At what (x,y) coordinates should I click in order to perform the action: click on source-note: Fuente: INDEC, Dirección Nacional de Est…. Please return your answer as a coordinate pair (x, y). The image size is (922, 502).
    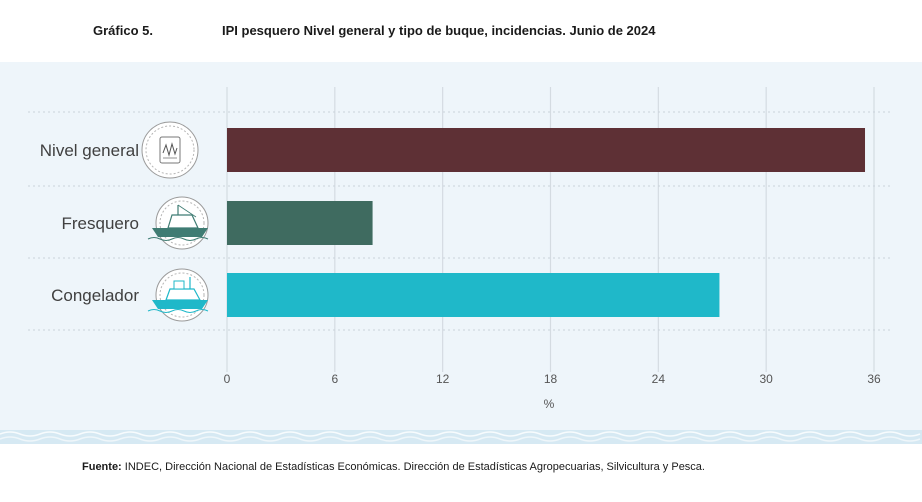
    Looking at the image, I should click on (393, 467).